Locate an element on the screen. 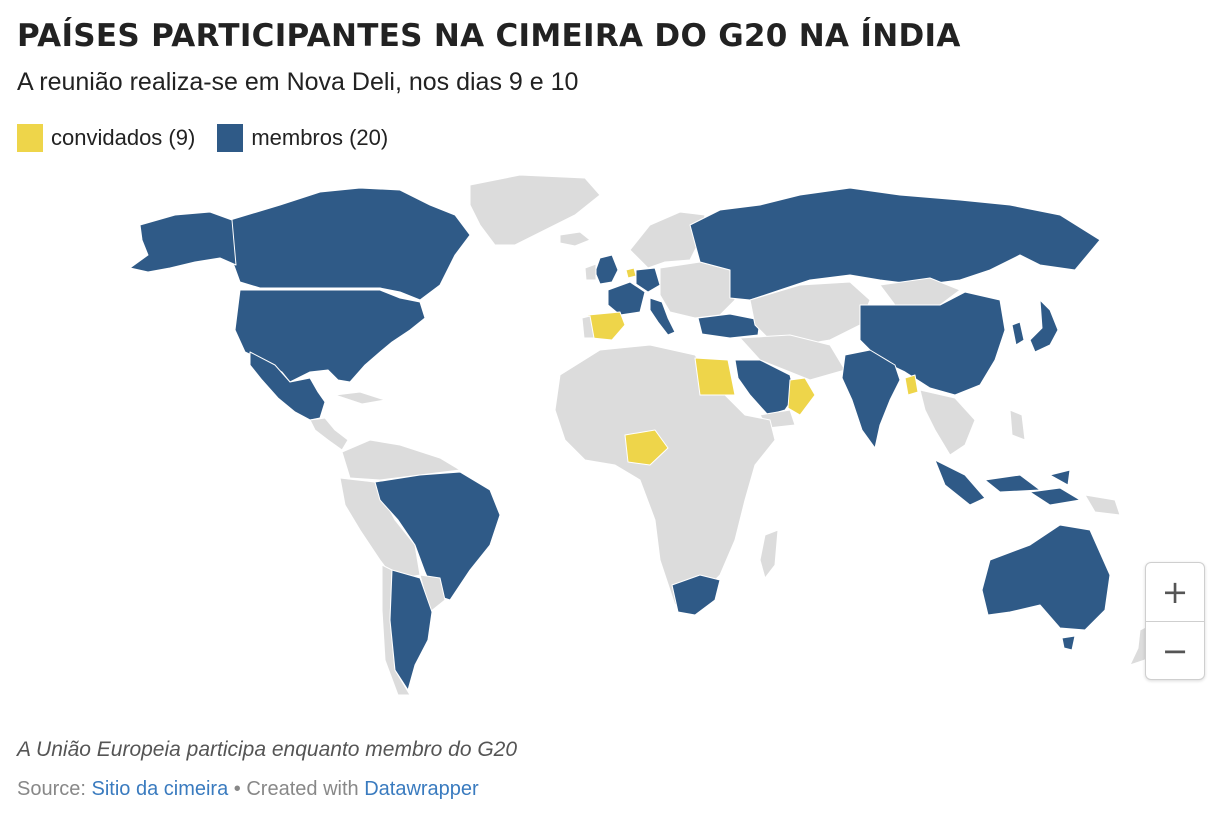 The image size is (1224, 834). country-saudi-arabia is located at coordinates (765, 387).